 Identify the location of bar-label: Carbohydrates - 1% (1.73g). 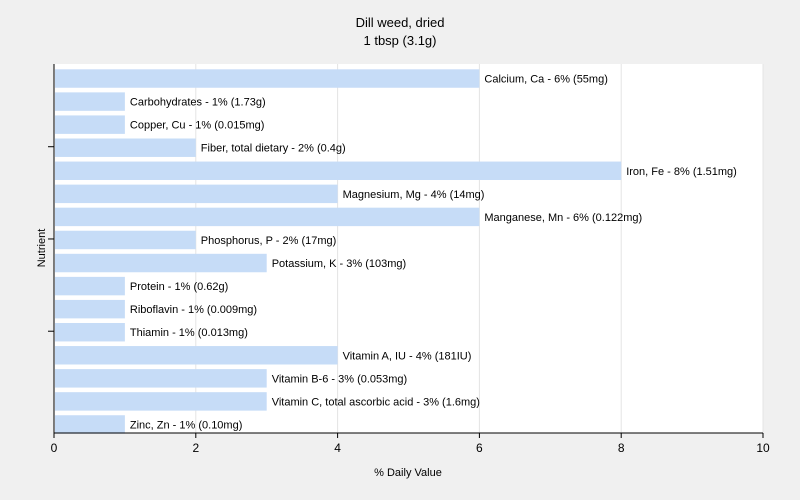
(198, 103).